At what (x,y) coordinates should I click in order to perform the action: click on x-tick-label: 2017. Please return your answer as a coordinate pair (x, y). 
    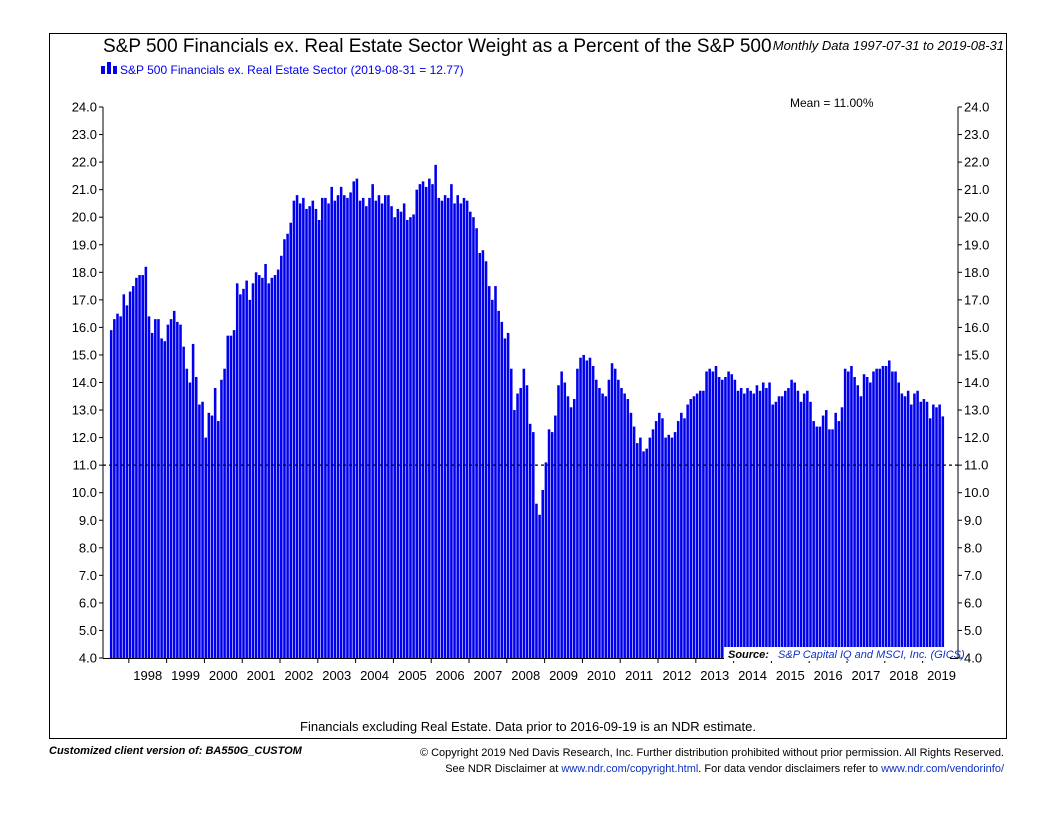
    Looking at the image, I should click on (865, 675).